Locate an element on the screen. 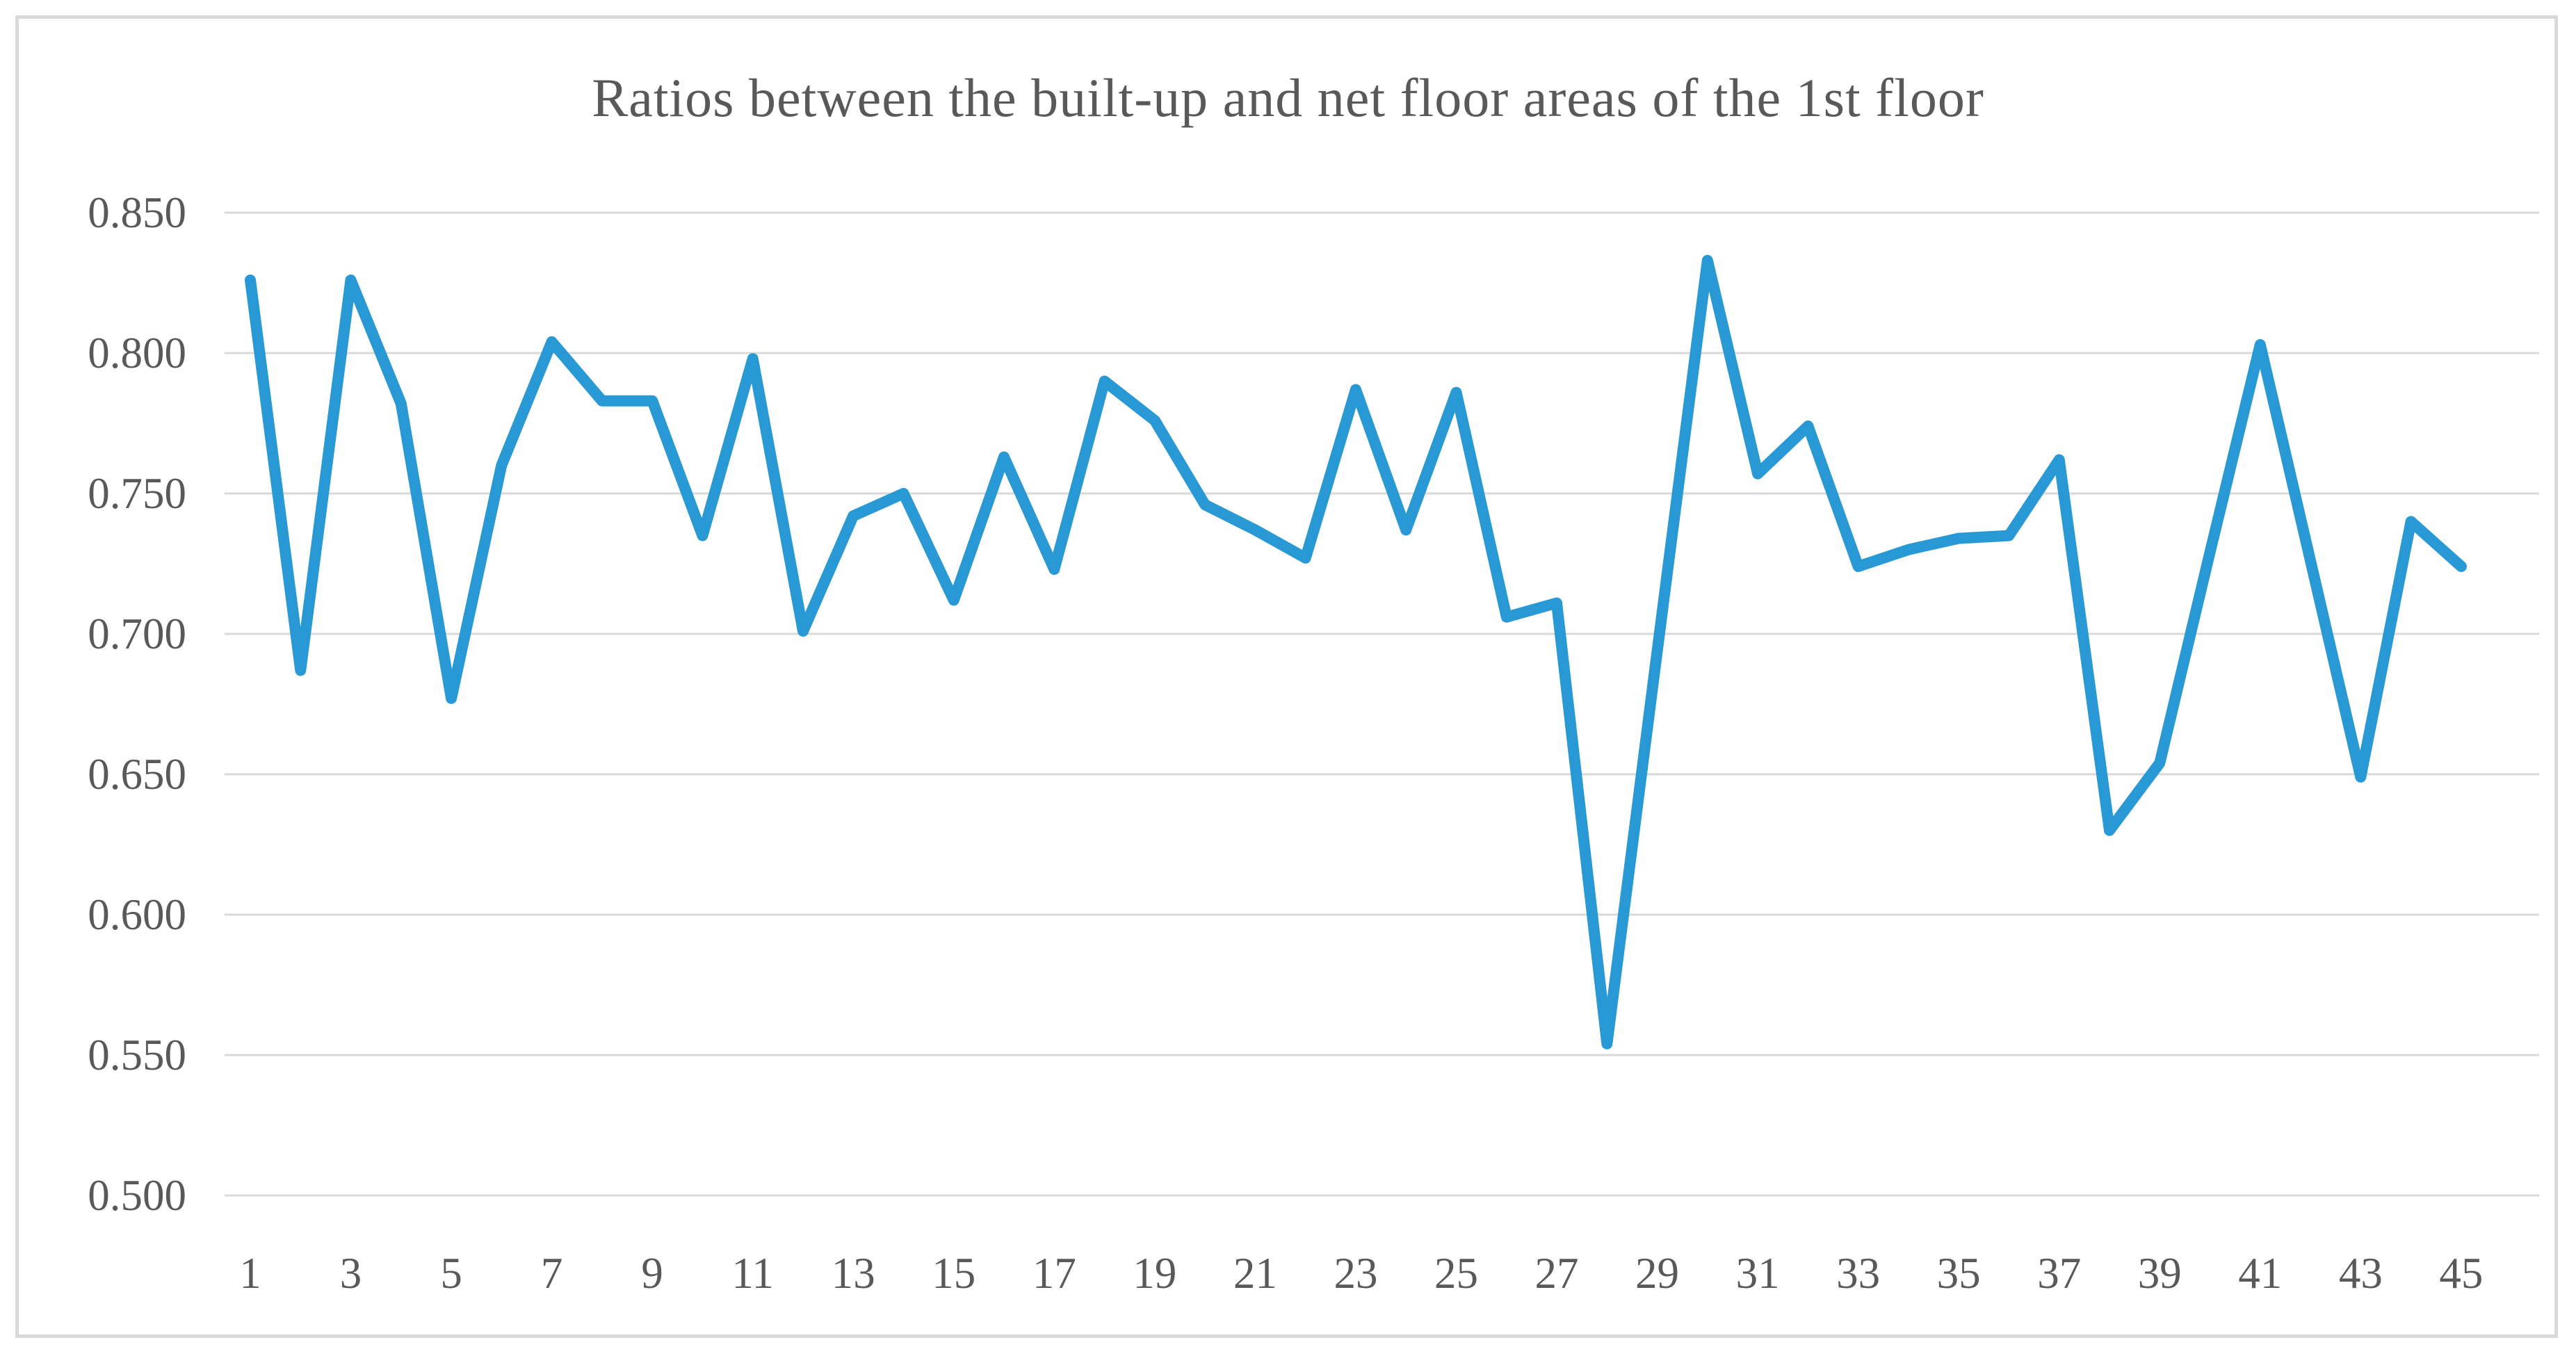 The height and width of the screenshot is (1356, 2576). x-axis-tick-label: 23 is located at coordinates (1355, 1273).